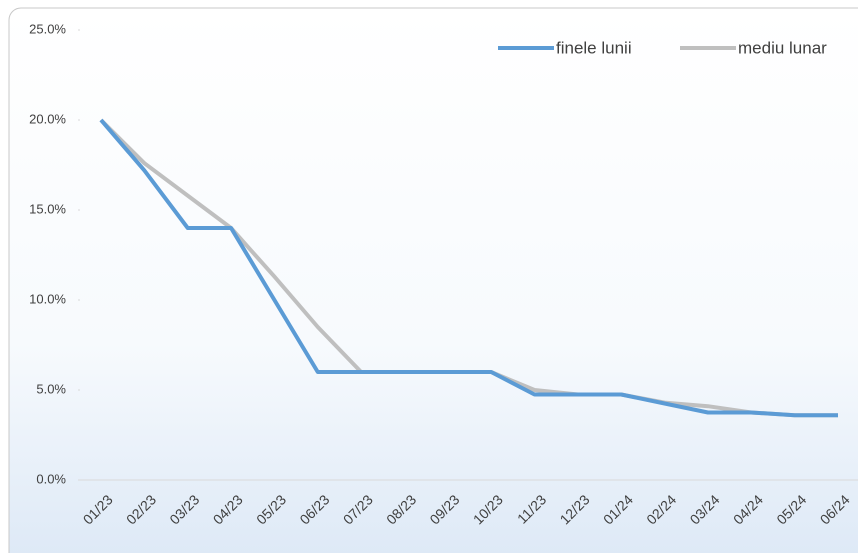 This screenshot has width=858, height=558. What do you see at coordinates (47, 118) in the screenshot?
I see `y-tick-label: 20.0%` at bounding box center [47, 118].